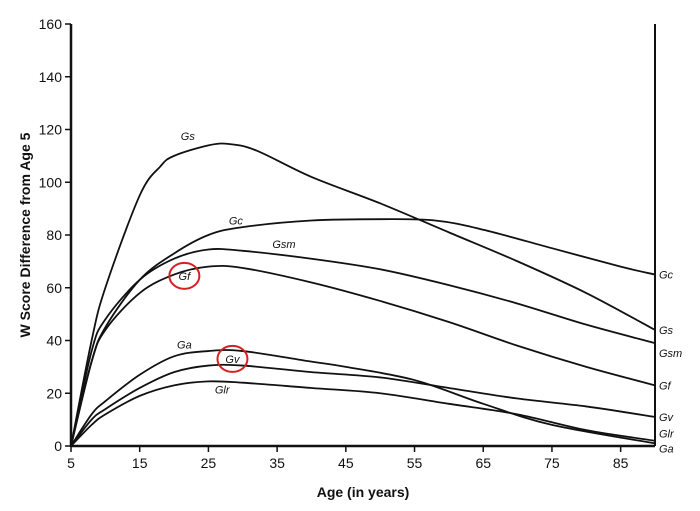 This screenshot has width=700, height=511. I want to click on y-tick-label: 20, so click(54, 393).